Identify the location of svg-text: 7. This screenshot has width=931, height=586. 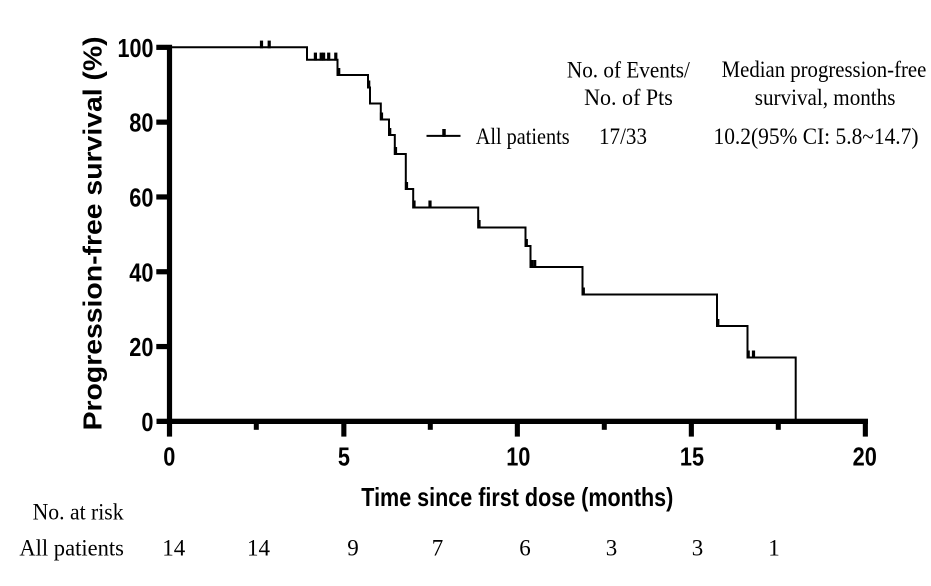
(438, 547).